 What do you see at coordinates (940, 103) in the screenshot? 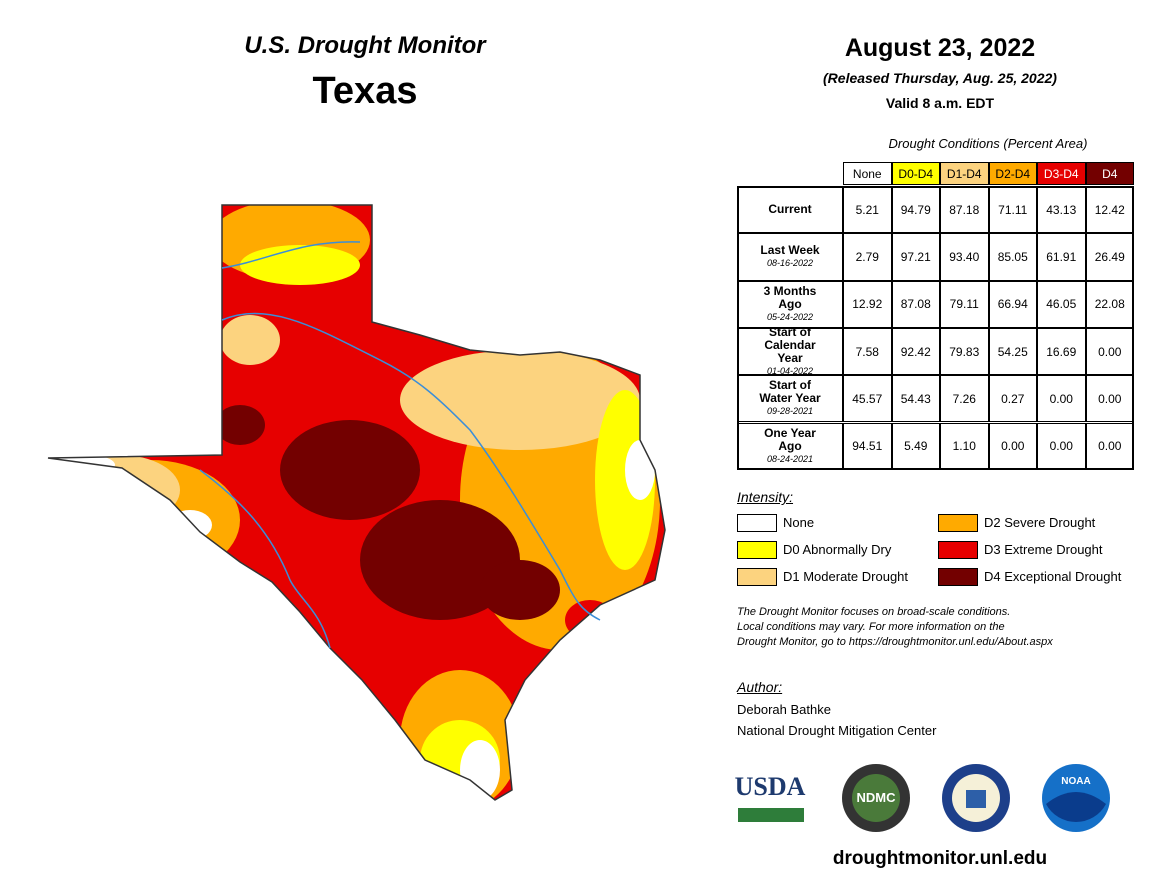
I see `valid-time: Valid 8 a.m. EDT` at bounding box center [940, 103].